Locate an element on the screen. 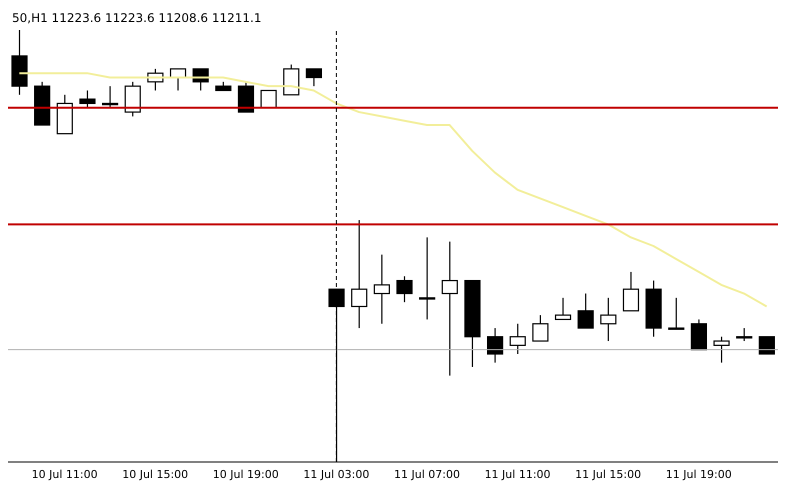 The width and height of the screenshot is (800, 500). x-tick-label: 11 Jul 19:00 is located at coordinates (699, 474).